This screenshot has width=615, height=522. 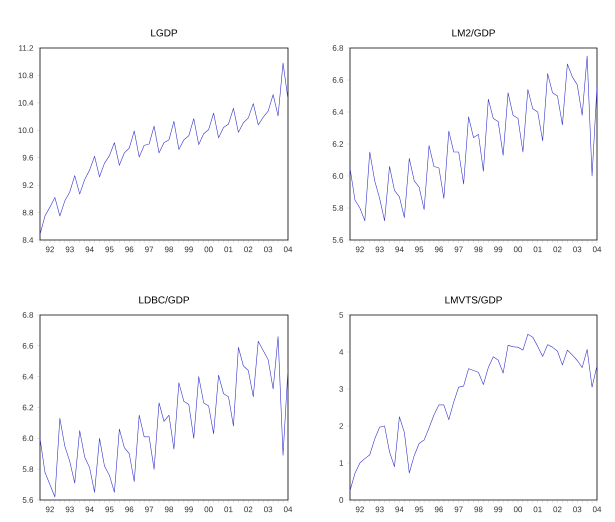 What do you see at coordinates (28, 213) in the screenshot?
I see `y-tick-label: 8.8` at bounding box center [28, 213].